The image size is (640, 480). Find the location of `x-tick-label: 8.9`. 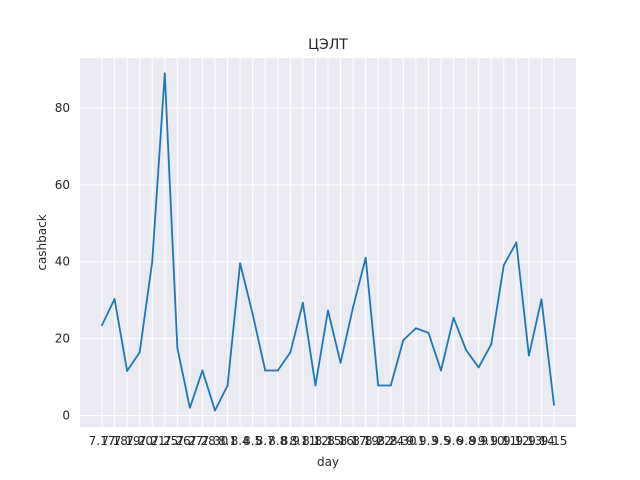

x-tick-label: 8.9 is located at coordinates (290, 441).